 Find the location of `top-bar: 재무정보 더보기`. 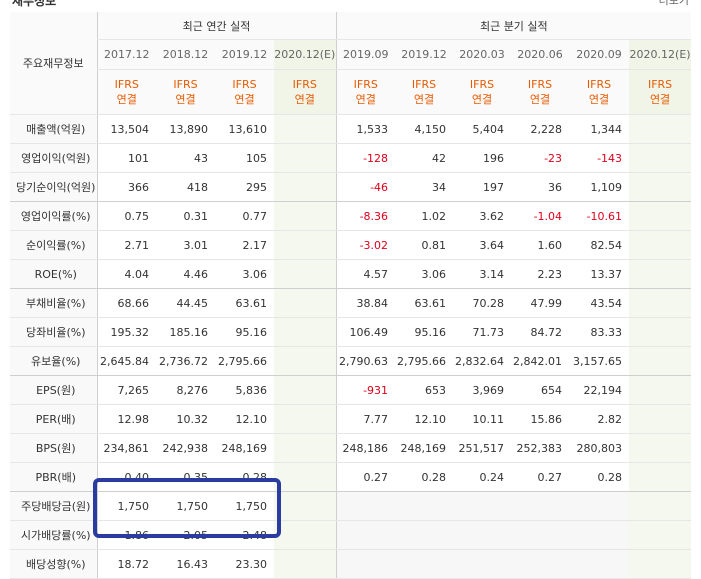

top-bar: 재무정보 더보기 is located at coordinates (350, 6).